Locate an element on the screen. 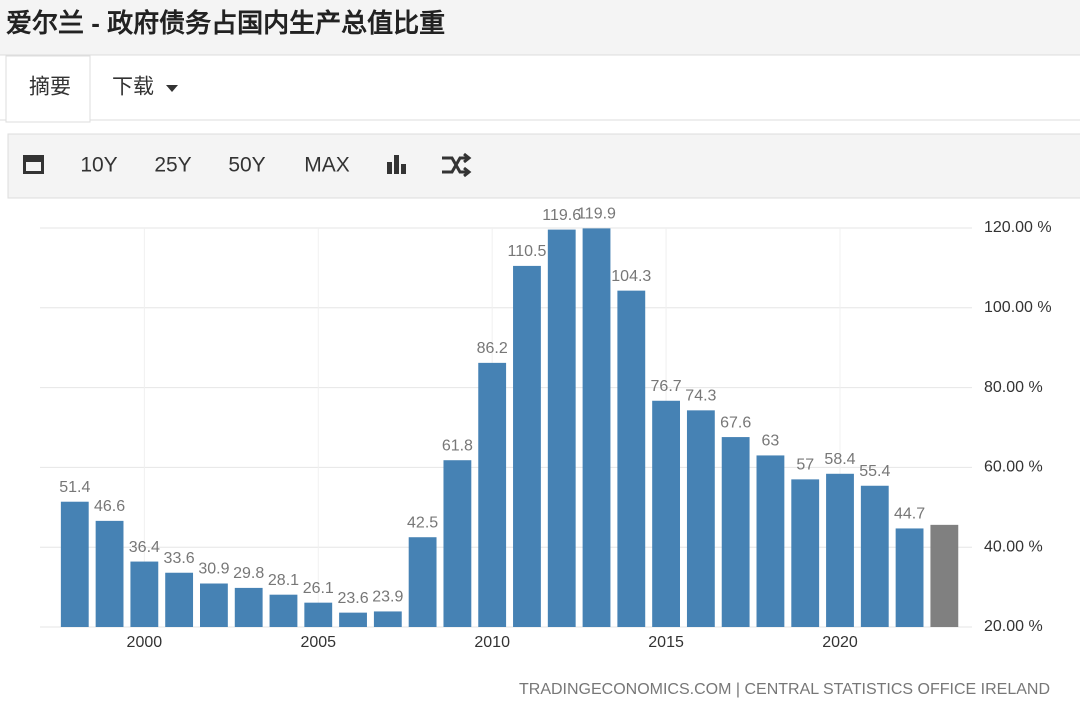 The height and width of the screenshot is (720, 1080). x-tick-label: 2010 is located at coordinates (492, 642).